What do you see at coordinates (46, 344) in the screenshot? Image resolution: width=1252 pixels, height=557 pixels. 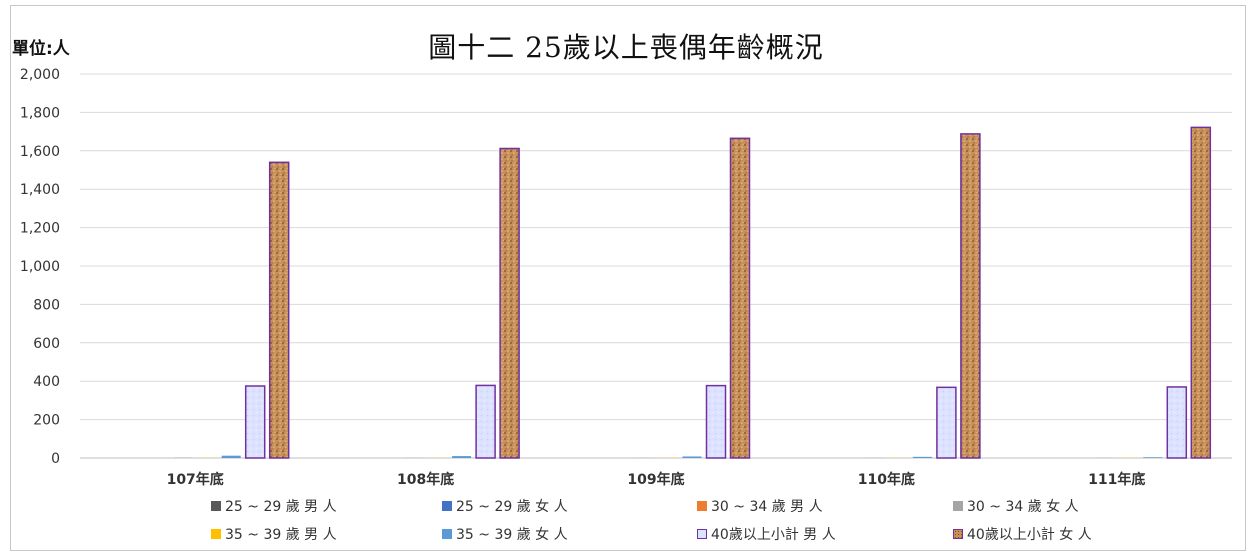 I see `y-tick-label: 600` at bounding box center [46, 344].